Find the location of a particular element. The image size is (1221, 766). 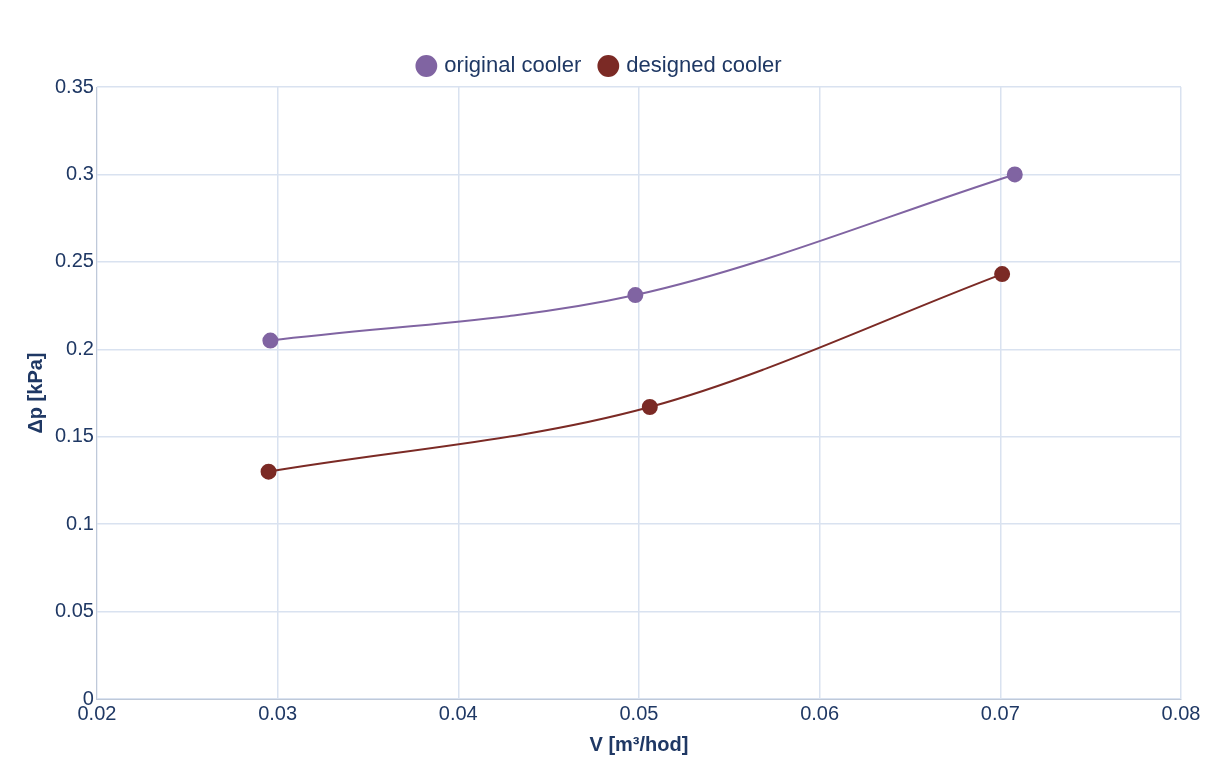

x-tick-label: 0.03 is located at coordinates (278, 712).